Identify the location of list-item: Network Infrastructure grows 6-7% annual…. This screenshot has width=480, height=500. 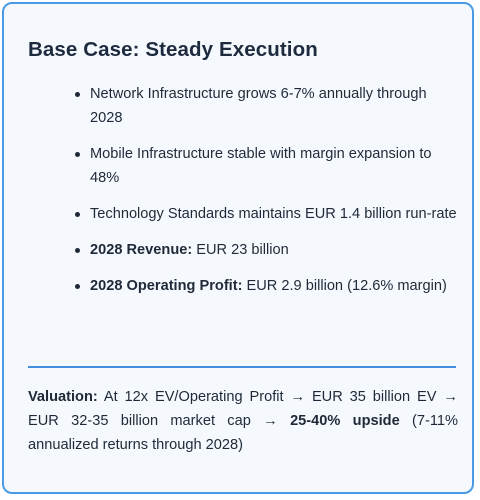
(267, 106).